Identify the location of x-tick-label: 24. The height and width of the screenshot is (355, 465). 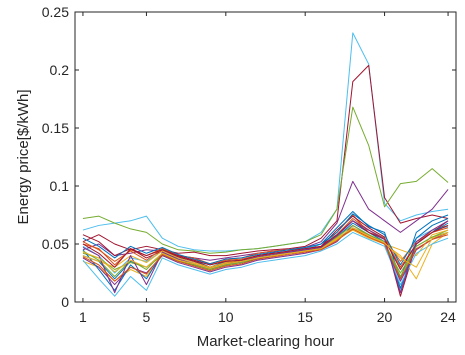
(448, 317).